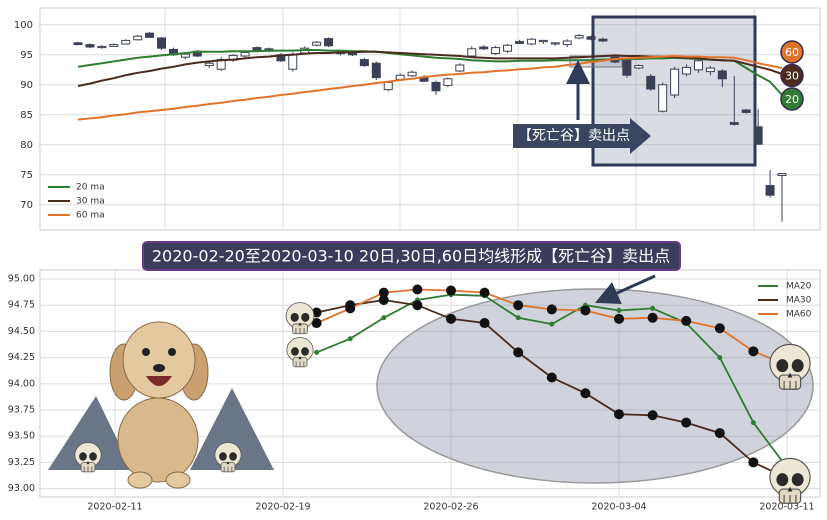 This screenshot has width=827, height=520. What do you see at coordinates (21, 436) in the screenshot?
I see `y-tick-label: 93.50` at bounding box center [21, 436].